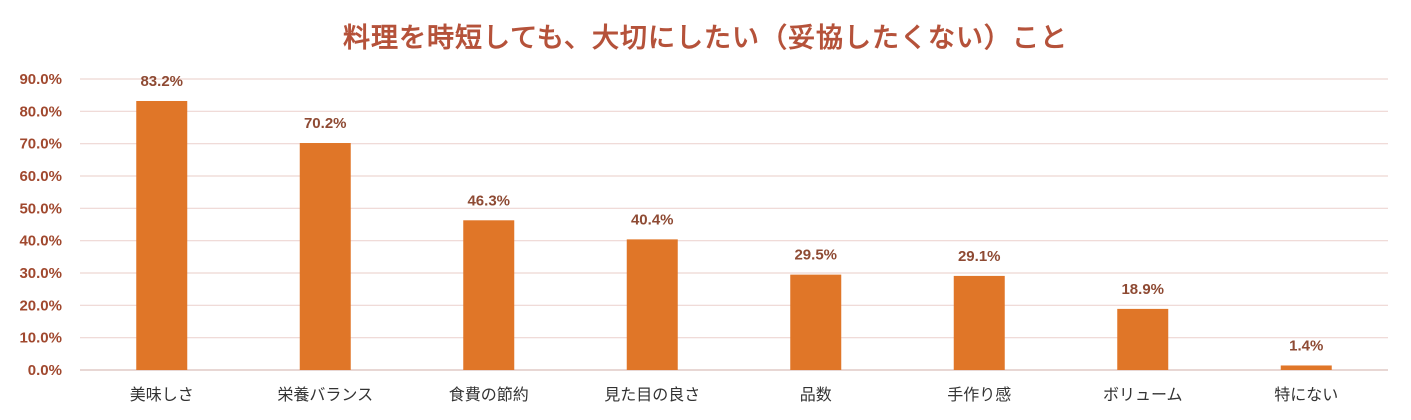 This screenshot has width=1411, height=420. Describe the element at coordinates (488, 200) in the screenshot. I see `data-label: 46.3%` at that location.